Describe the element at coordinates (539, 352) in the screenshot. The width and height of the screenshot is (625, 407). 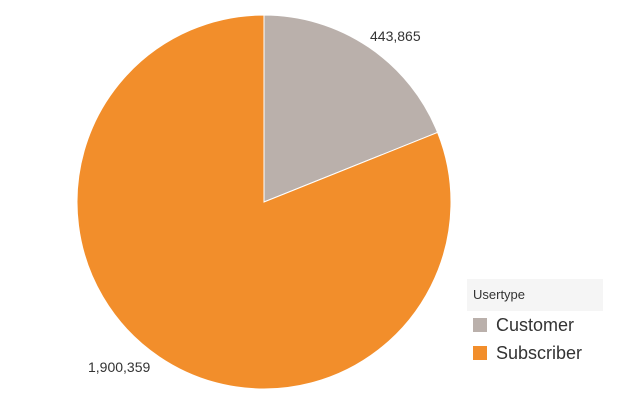
I see `legend-label-subscriber: Subscriber` at that location.